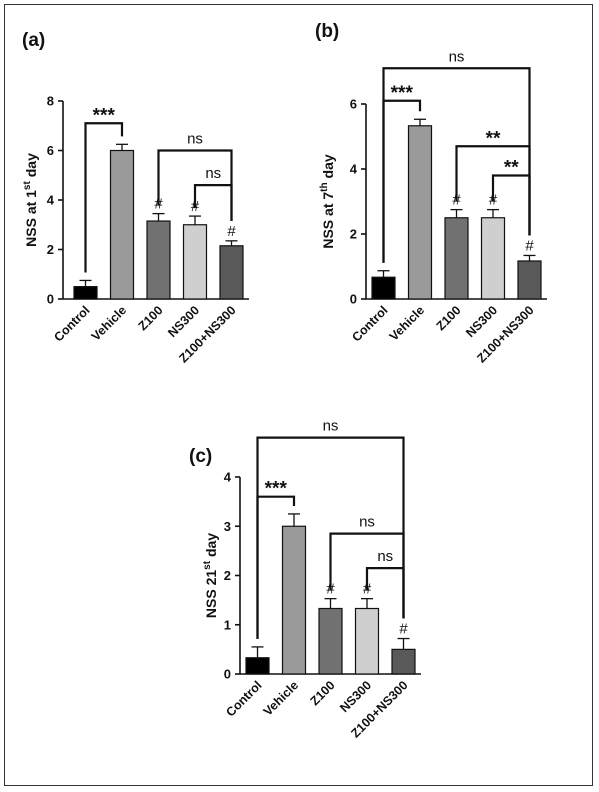 This screenshot has height=792, width=599. Describe the element at coordinates (33, 40) in the screenshot. I see `panel-label-a: (a)` at that location.